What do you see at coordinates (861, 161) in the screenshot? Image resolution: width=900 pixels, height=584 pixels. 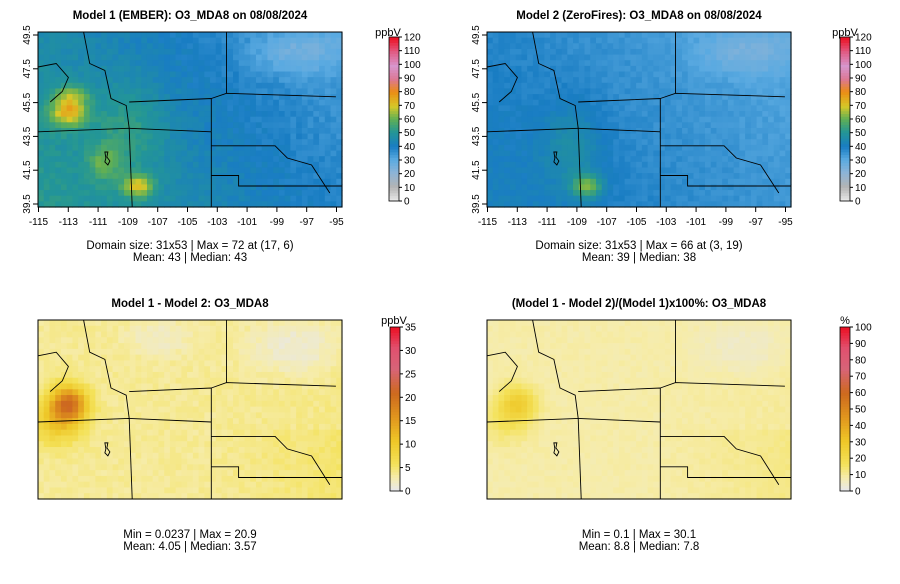 I see `colorbar-tick-label: 30` at bounding box center [861, 161].